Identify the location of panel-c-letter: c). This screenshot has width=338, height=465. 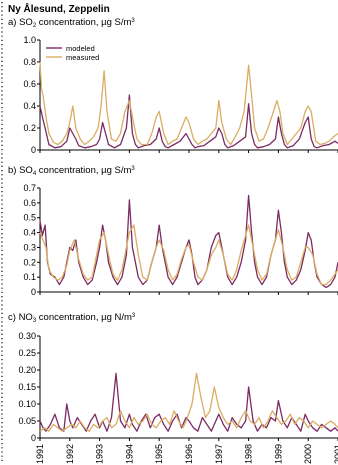
(12, 317).